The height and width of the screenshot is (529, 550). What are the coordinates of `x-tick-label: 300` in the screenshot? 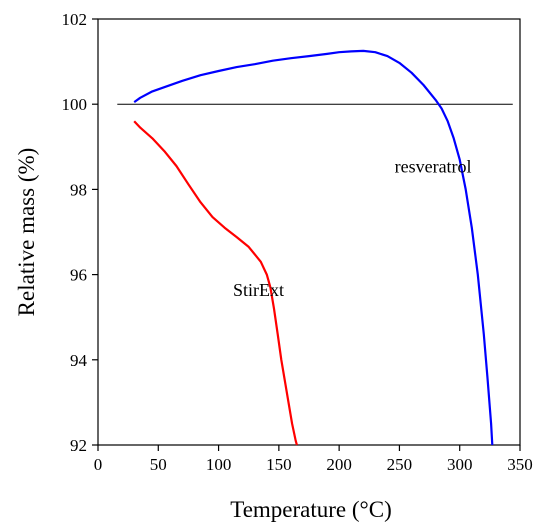 It's located at (460, 464).